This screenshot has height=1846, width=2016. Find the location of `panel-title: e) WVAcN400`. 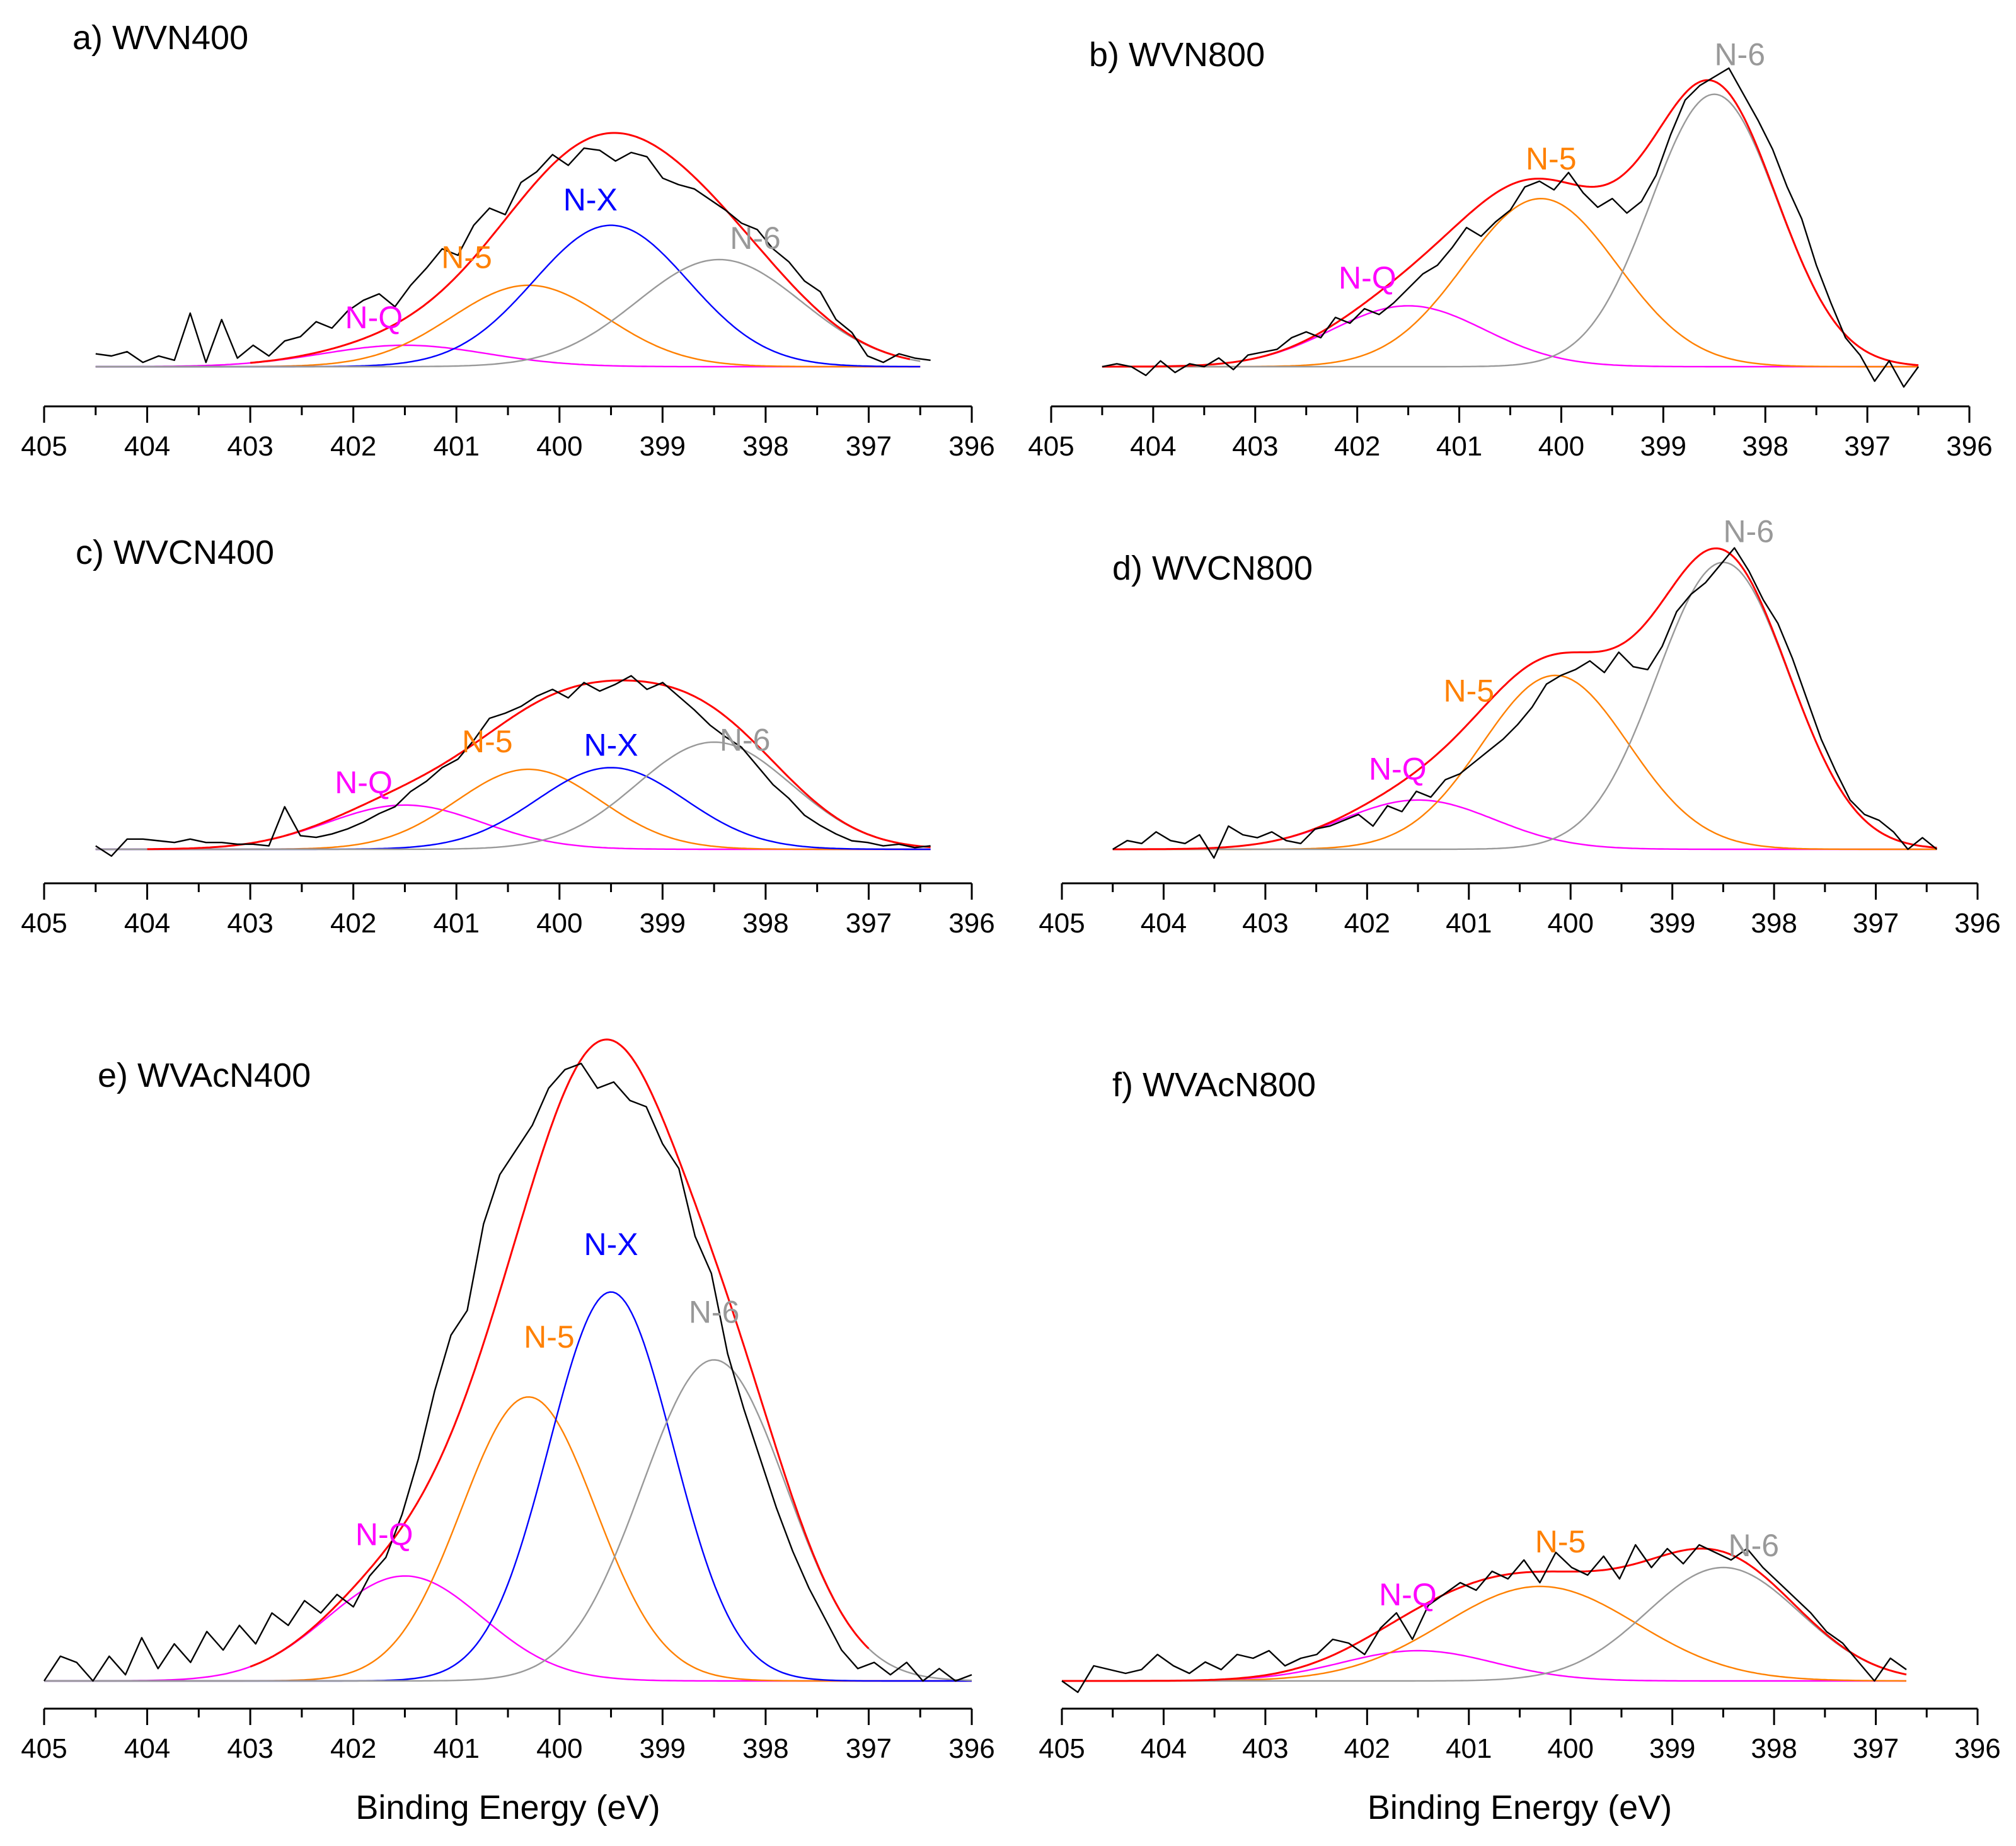

panel-title: e) WVAcN400 is located at coordinates (205, 1076).